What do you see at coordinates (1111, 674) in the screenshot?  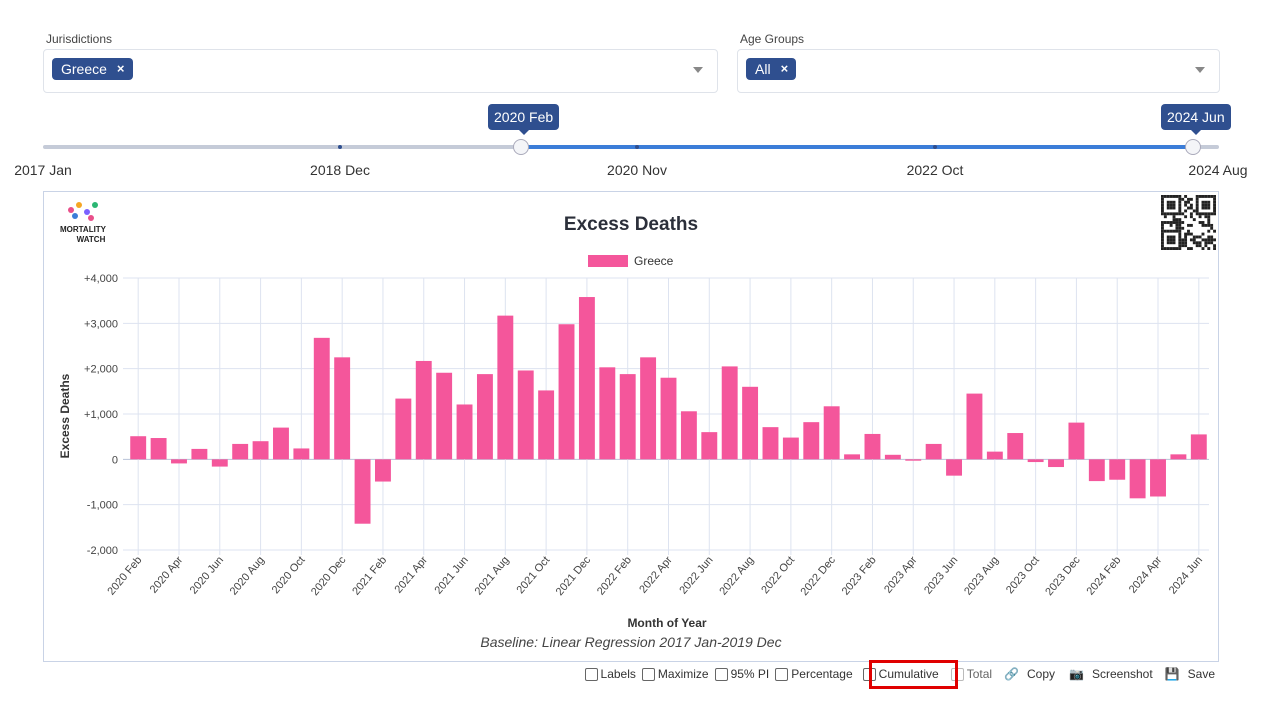 I see `screenshot-button: 📷 Screenshot` at bounding box center [1111, 674].